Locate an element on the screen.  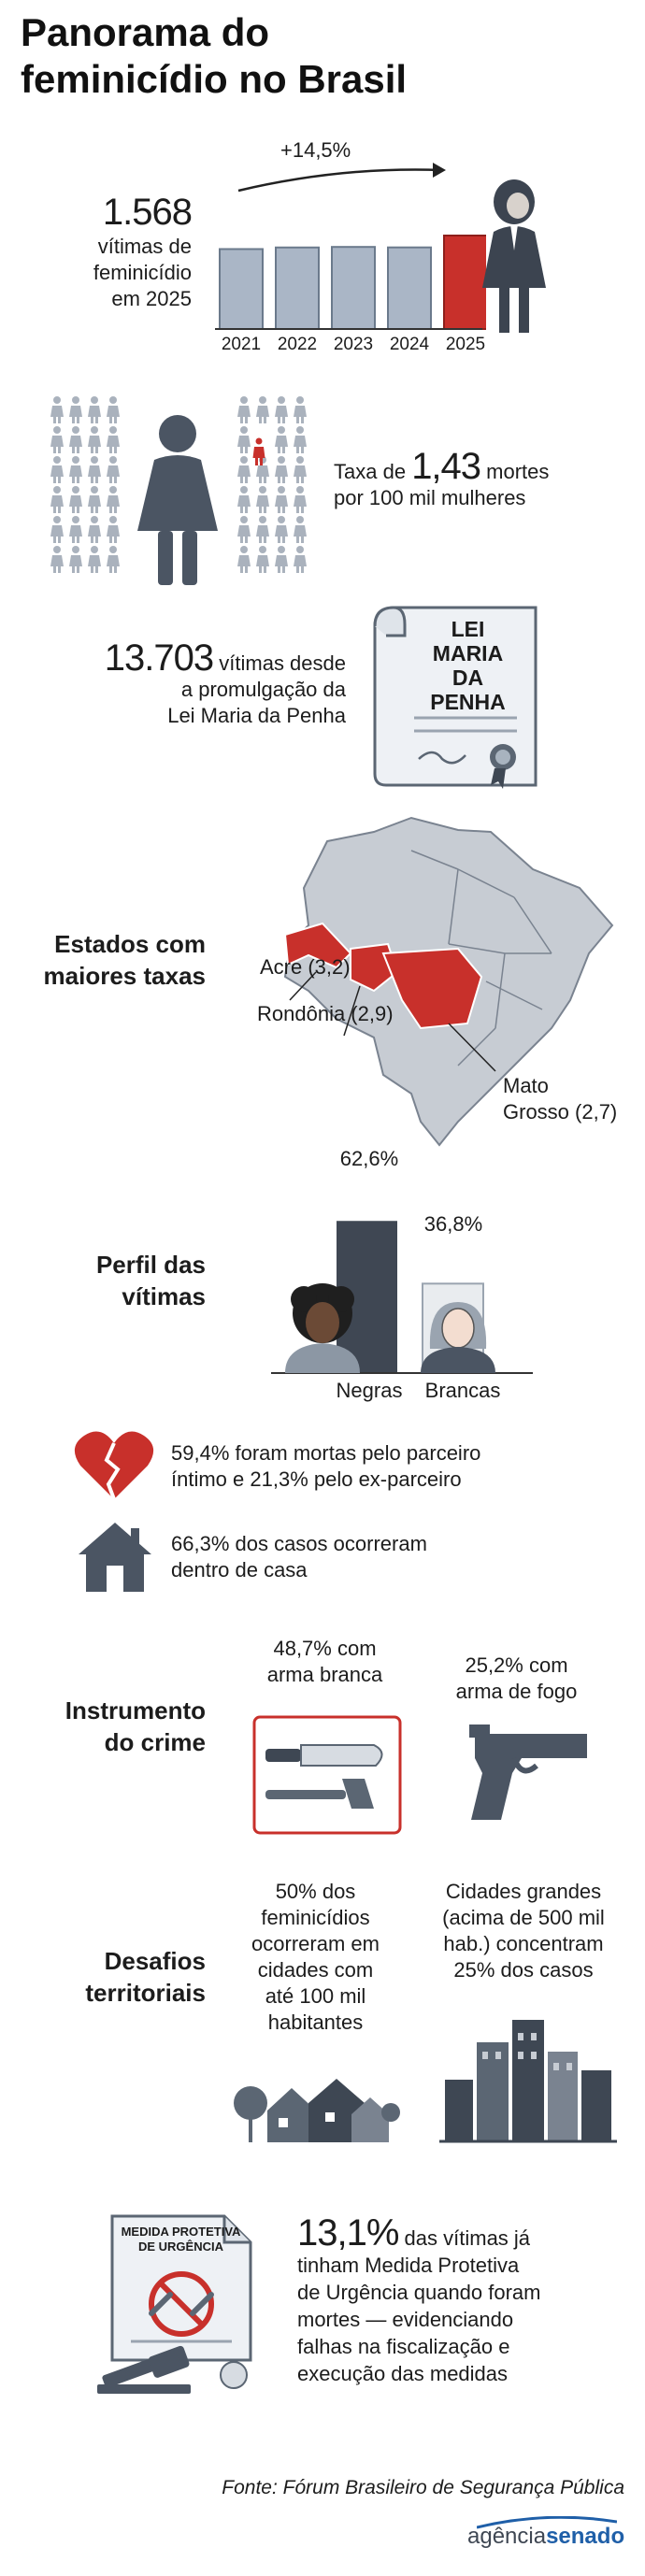
protective-doc-line-2: DE URGÊNCIA is located at coordinates (180, 2247).